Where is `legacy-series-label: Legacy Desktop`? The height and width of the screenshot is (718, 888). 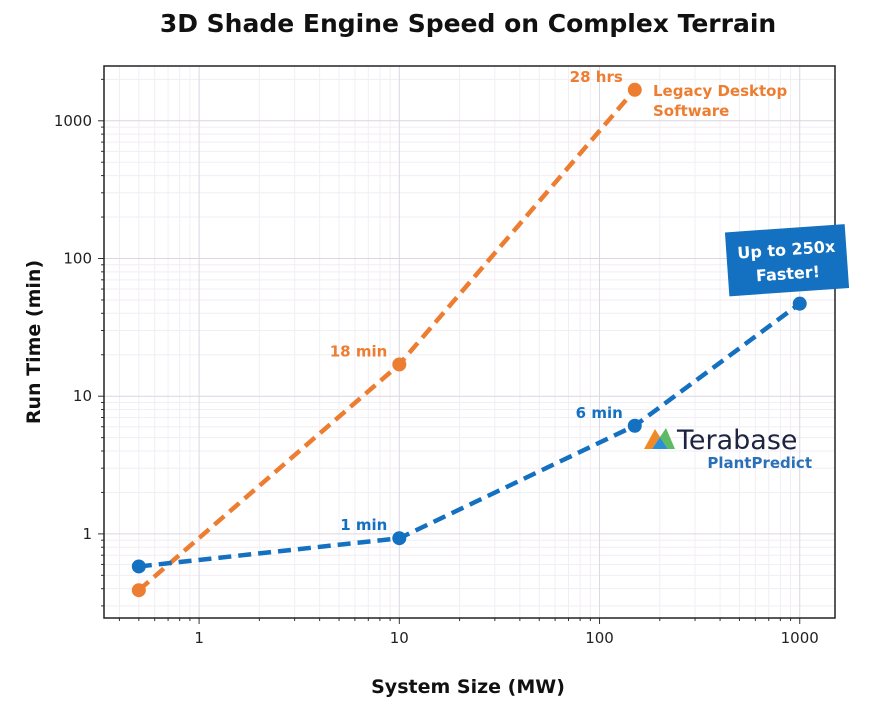
legacy-series-label: Legacy Desktop is located at coordinates (720, 91).